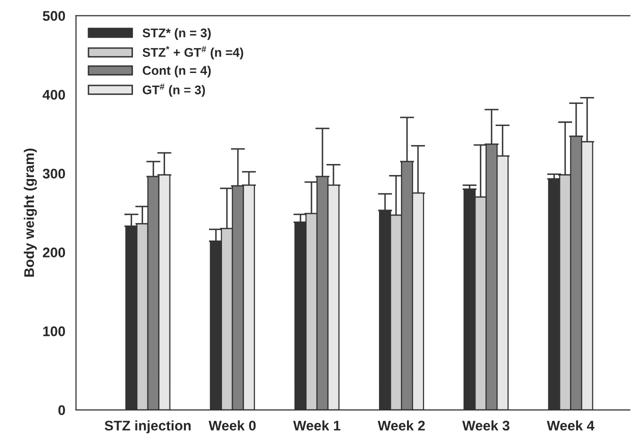  Describe the element at coordinates (176, 72) in the screenshot. I see `legend-label: Cont (n = 4)` at that location.